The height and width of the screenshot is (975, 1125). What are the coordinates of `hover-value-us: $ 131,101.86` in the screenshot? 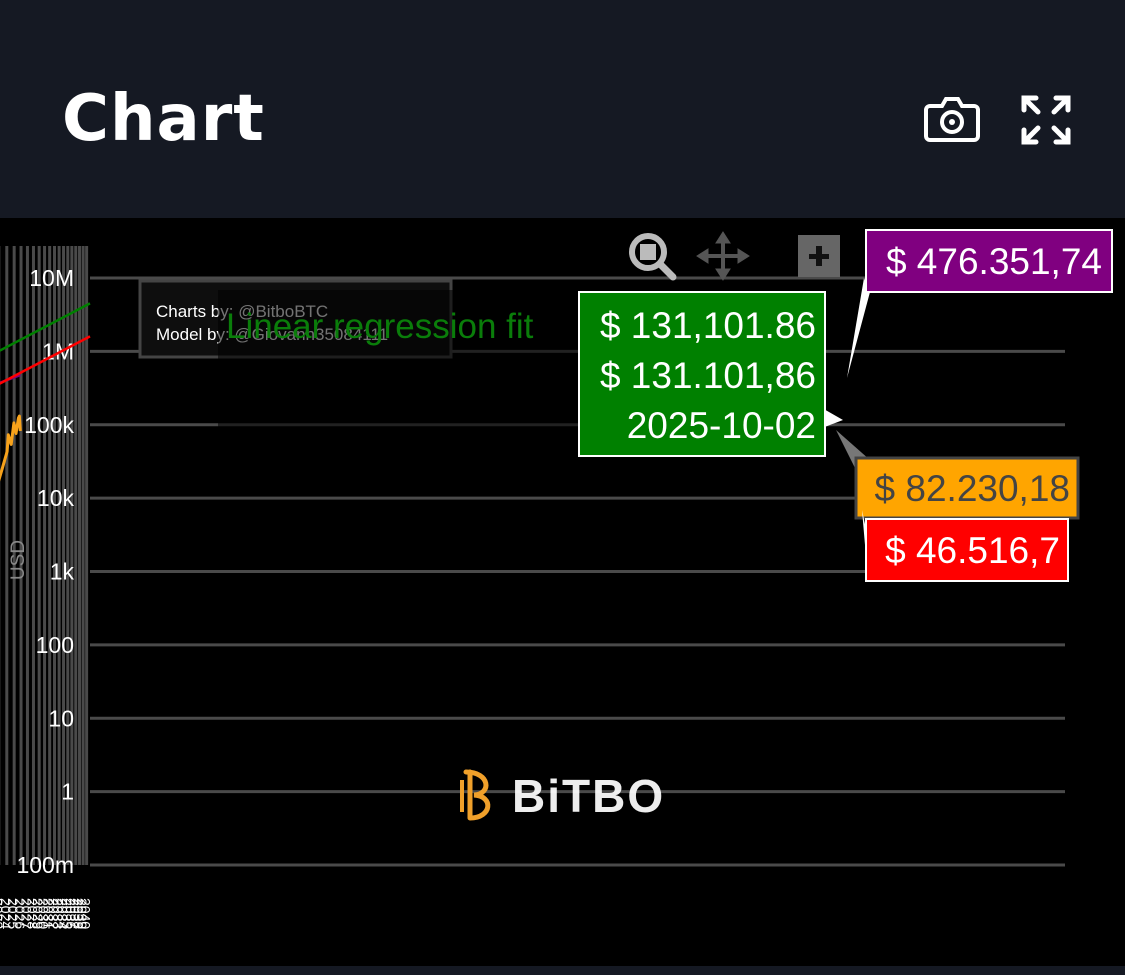 It's located at (708, 325).